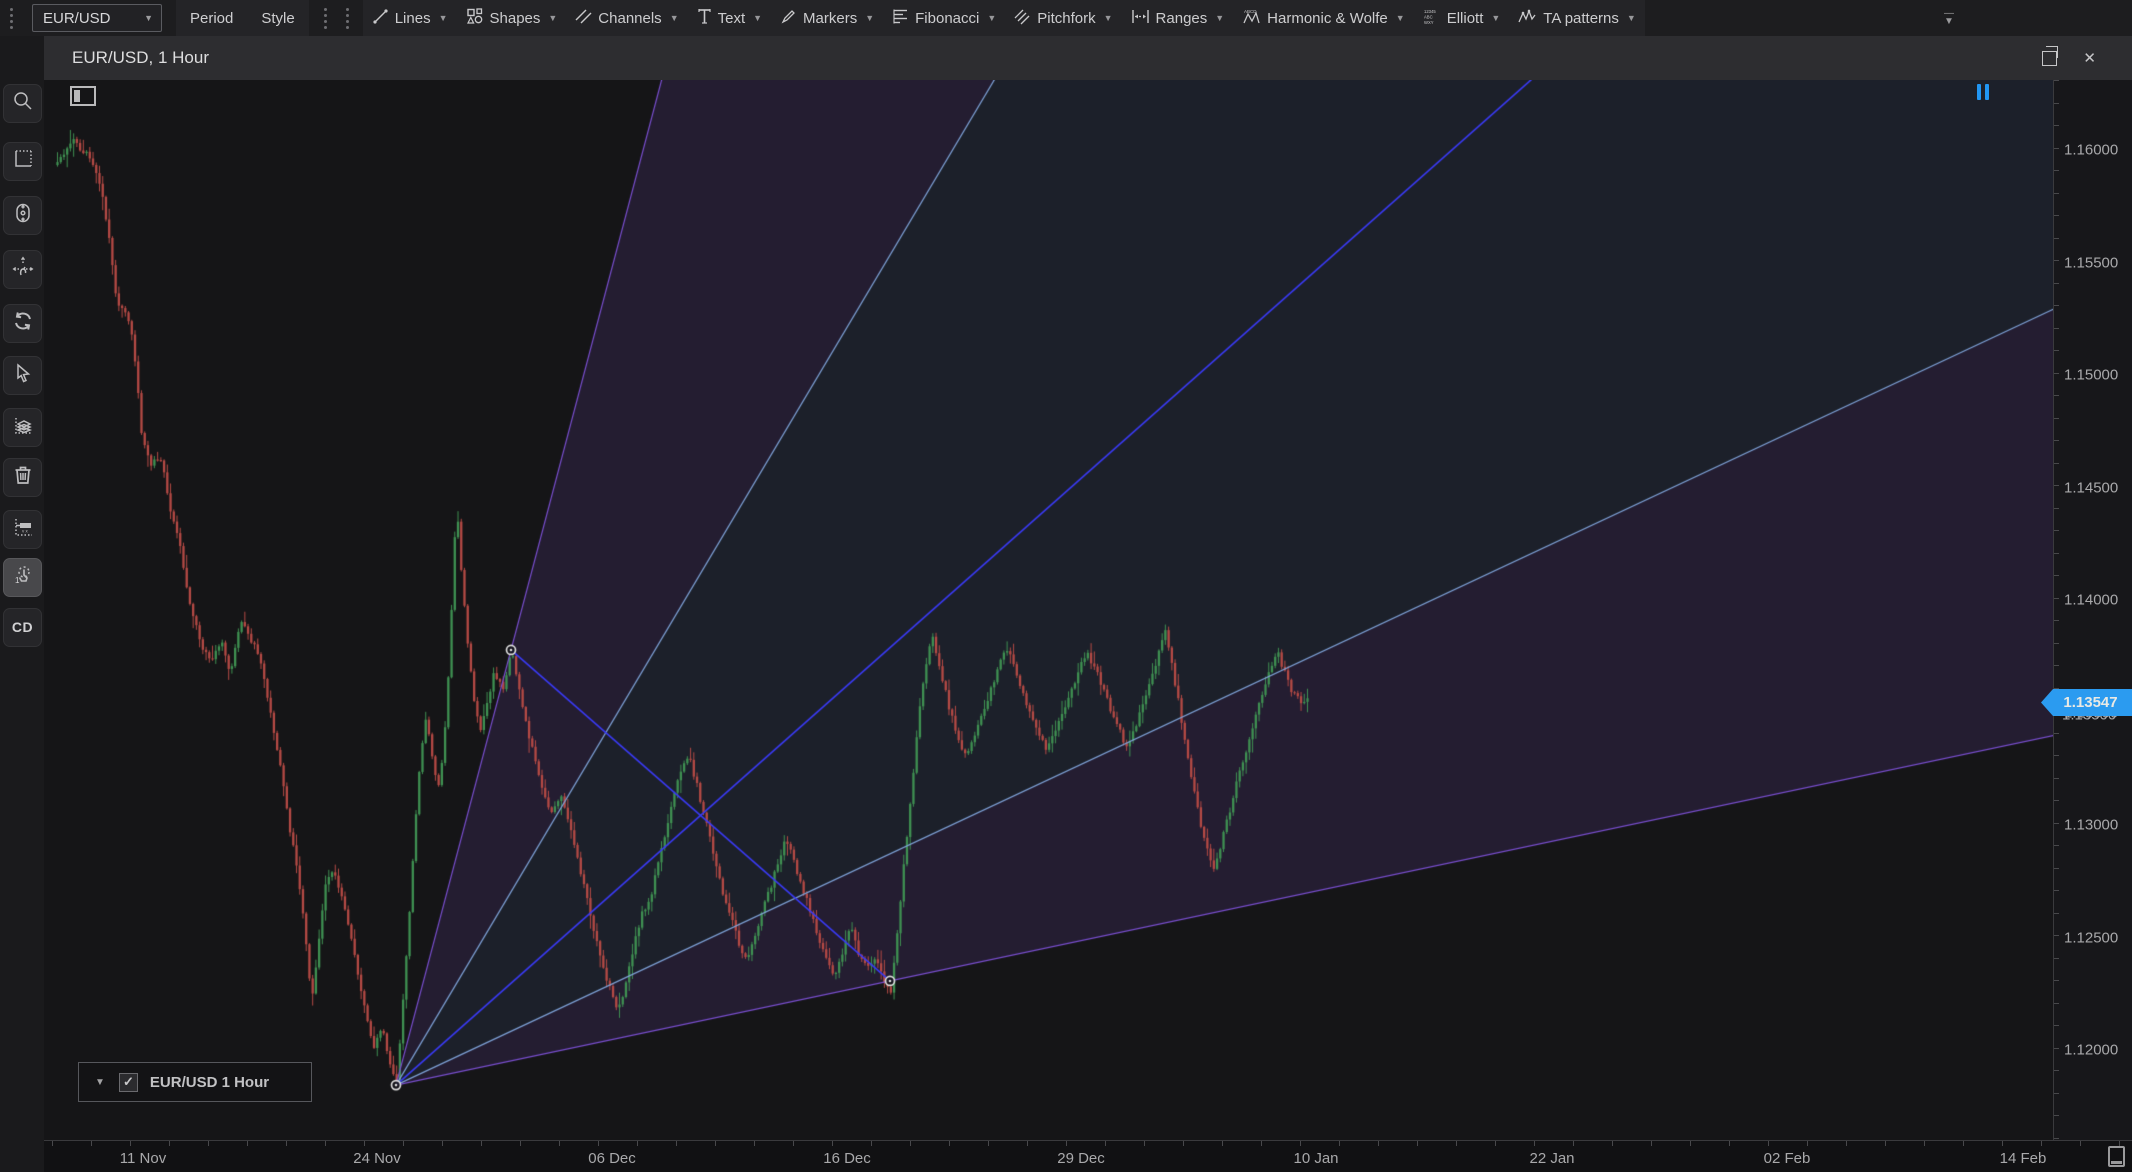 This screenshot has height=1172, width=2132. I want to click on time-axis-label: 14 Feb, so click(2023, 1158).